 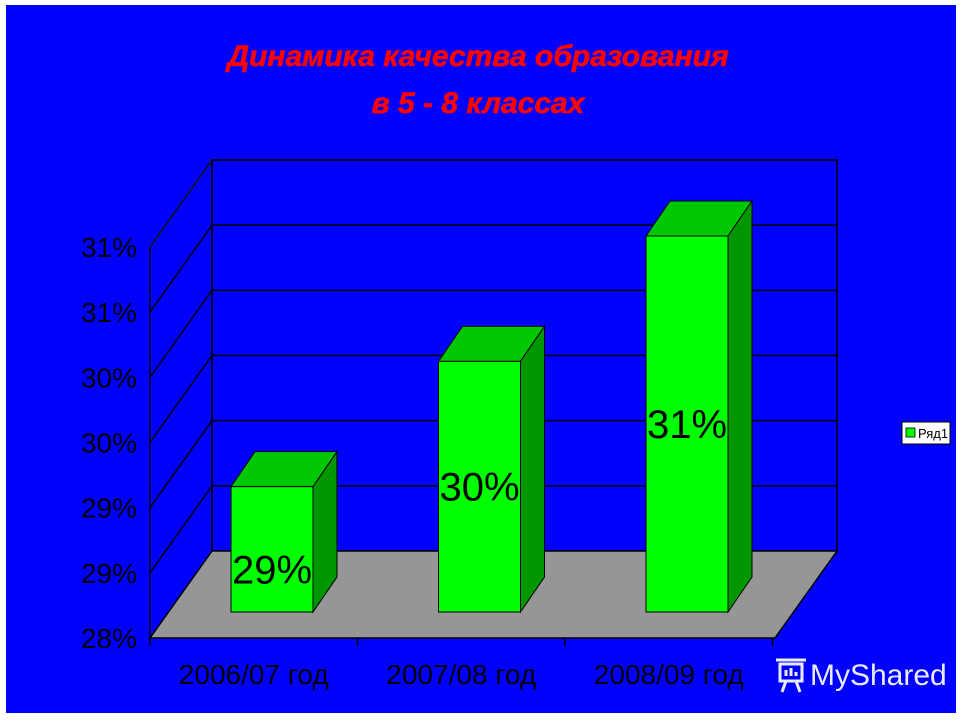 I want to click on x-category-label: 2006/07 год, so click(x=254, y=674).